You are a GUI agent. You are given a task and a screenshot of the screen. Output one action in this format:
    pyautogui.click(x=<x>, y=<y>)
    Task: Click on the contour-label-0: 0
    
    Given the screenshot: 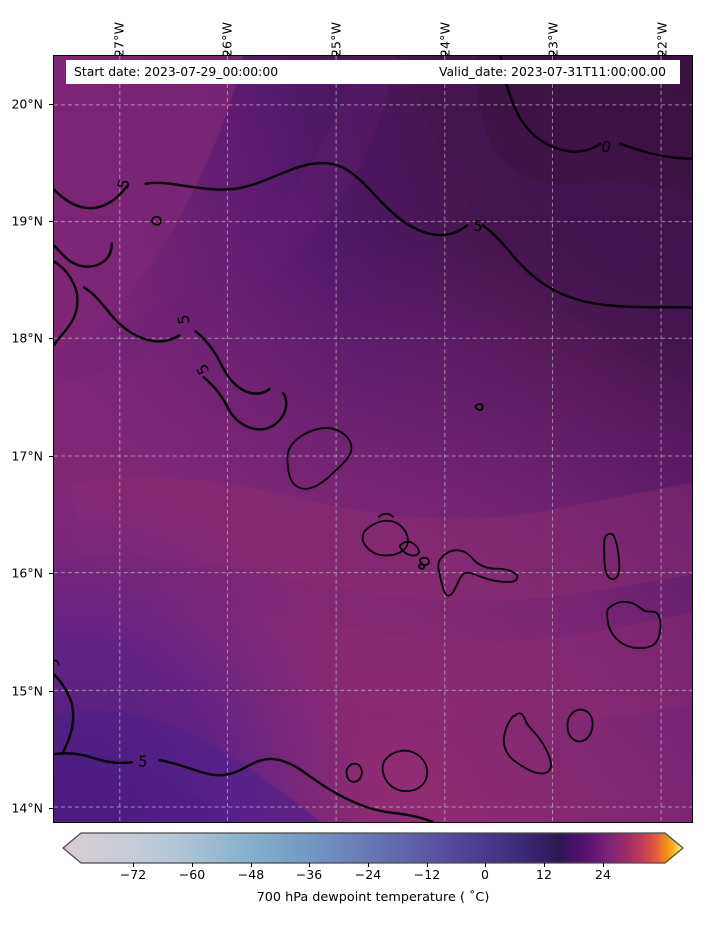 What is the action you would take?
    pyautogui.click(x=606, y=147)
    